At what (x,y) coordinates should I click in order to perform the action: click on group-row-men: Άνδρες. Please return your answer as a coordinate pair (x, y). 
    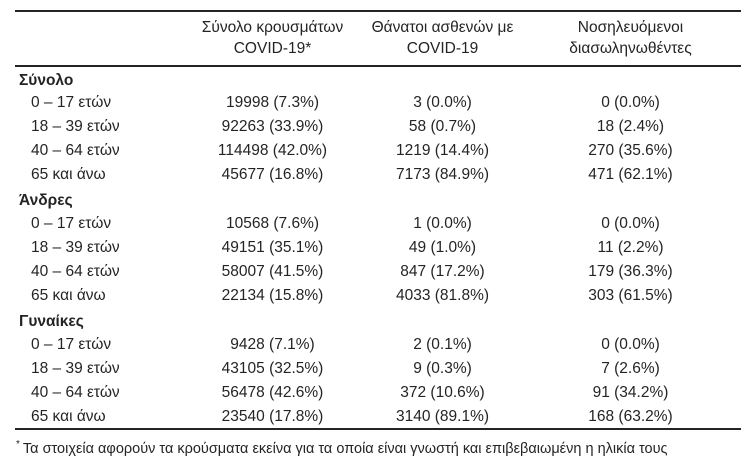
    Looking at the image, I should click on (378, 199).